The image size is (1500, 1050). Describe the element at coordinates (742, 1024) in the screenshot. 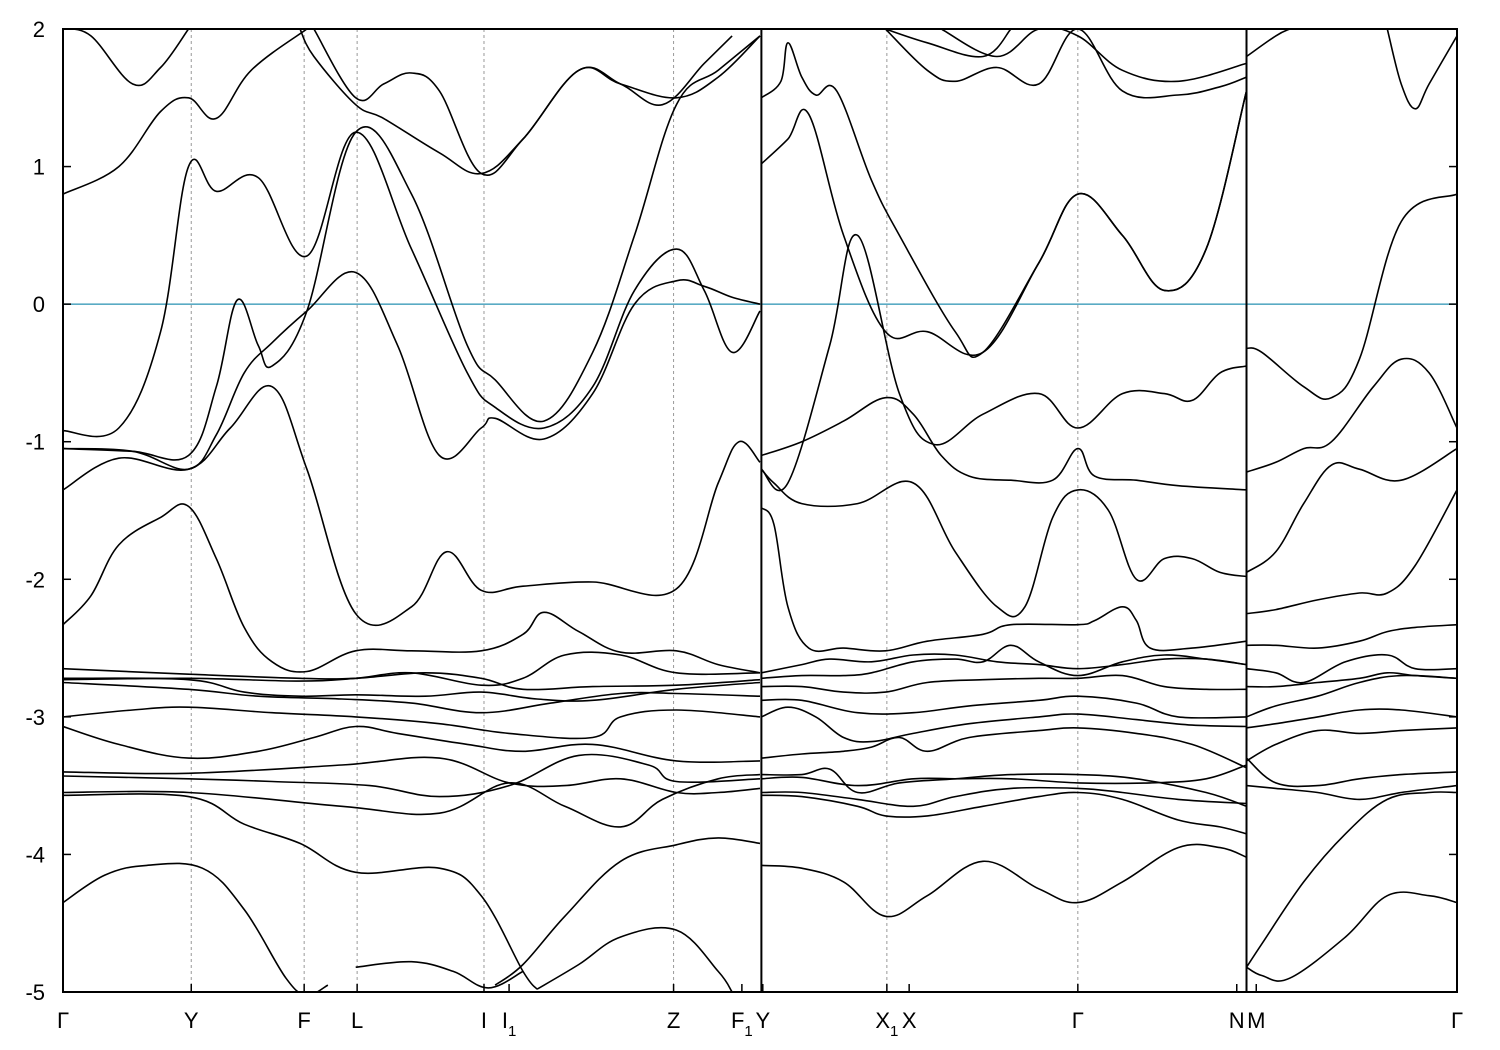

I see `kpoint-label-7: F1` at that location.